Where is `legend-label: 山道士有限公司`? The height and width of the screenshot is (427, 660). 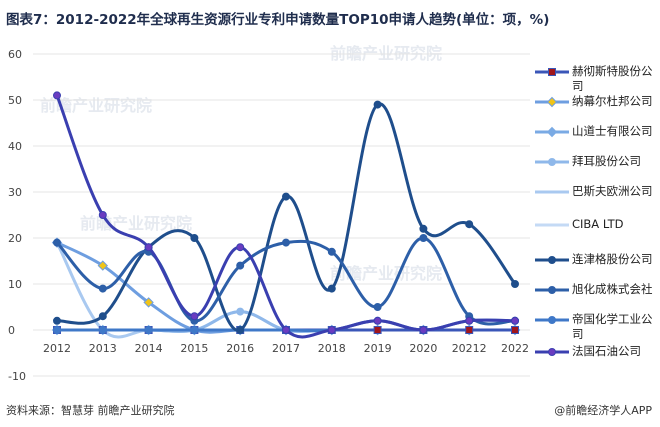 legend-label: 山道士有限公司 is located at coordinates (612, 131).